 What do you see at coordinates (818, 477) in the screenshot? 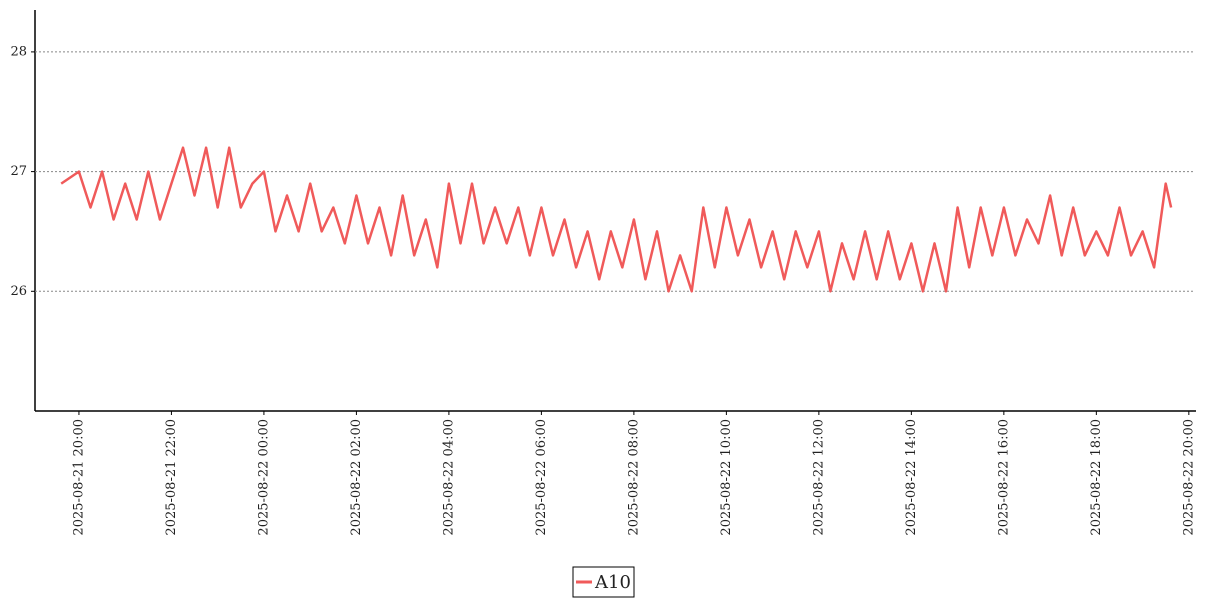
I see `x-tick-label: 2025-08-22 12:00` at bounding box center [818, 477].